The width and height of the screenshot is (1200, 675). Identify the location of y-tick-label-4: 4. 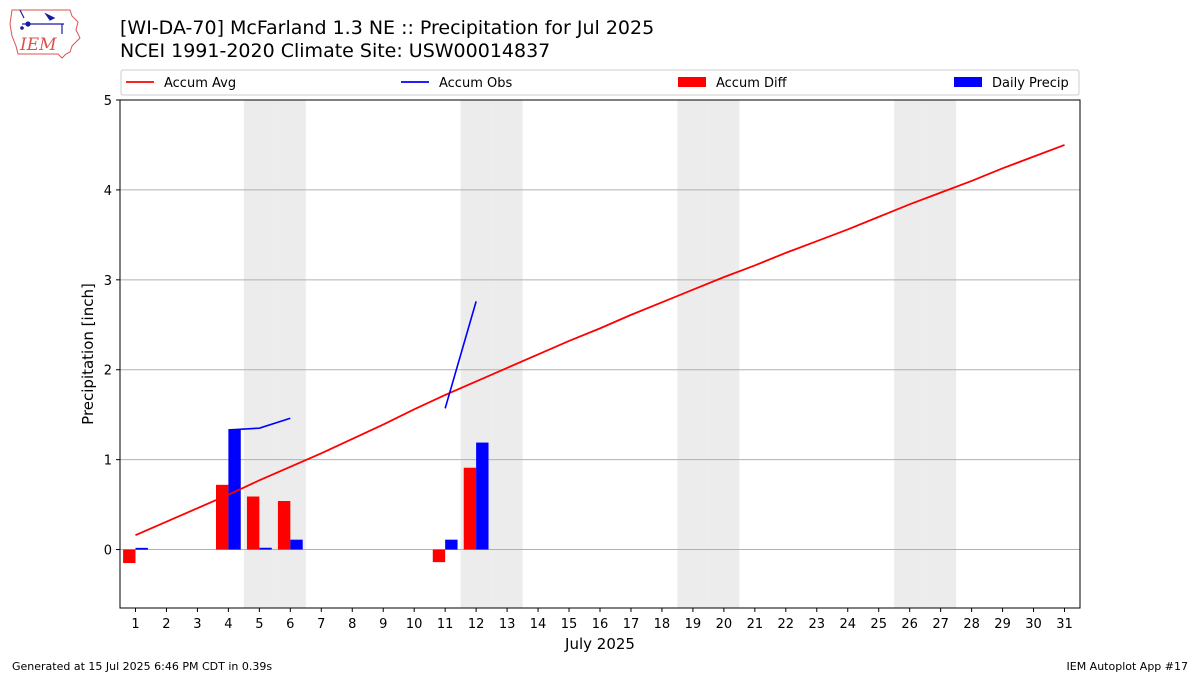
(108, 191).